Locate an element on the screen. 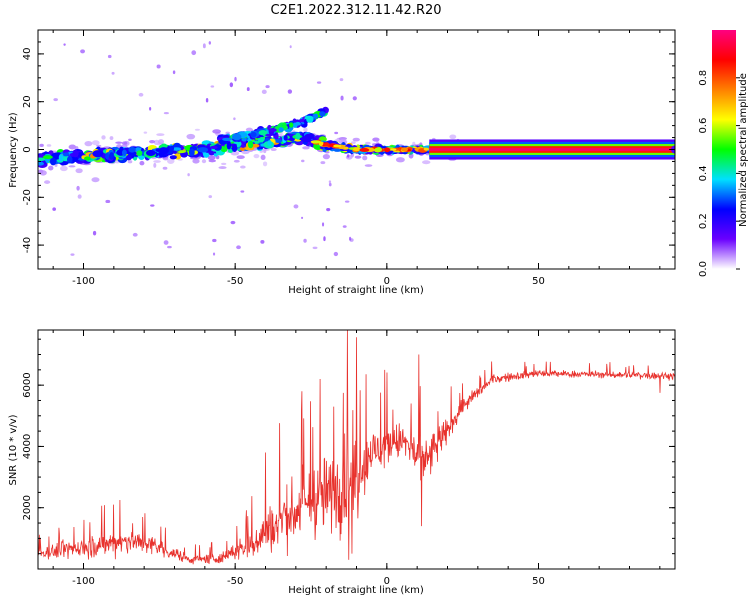 This screenshot has width=750, height=600. colorbar-tick-label: 0.0 is located at coordinates (703, 269).